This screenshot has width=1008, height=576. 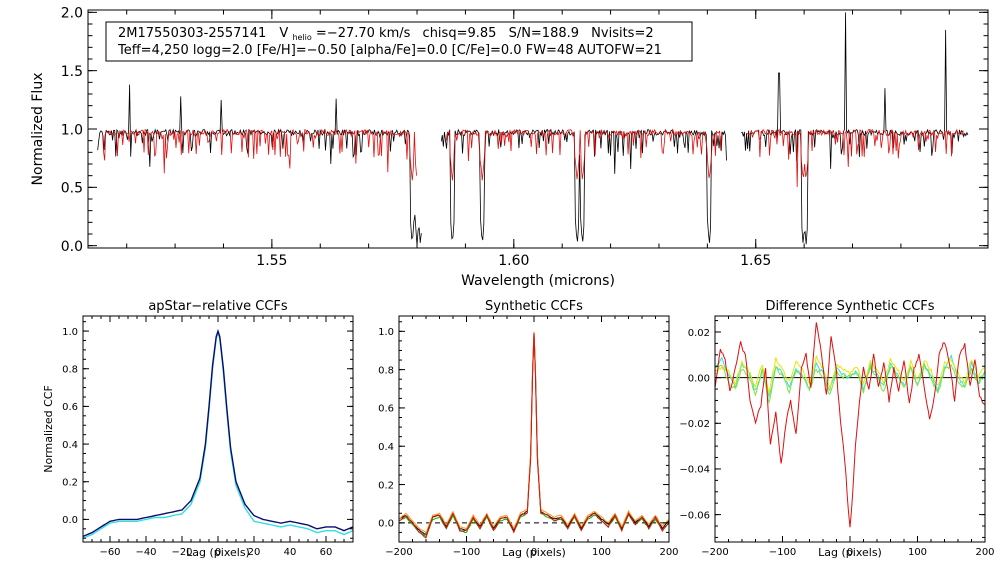 What do you see at coordinates (363, 33) in the screenshot?
I see `annotation-v-value: =−27.70 km/s` at bounding box center [363, 33].